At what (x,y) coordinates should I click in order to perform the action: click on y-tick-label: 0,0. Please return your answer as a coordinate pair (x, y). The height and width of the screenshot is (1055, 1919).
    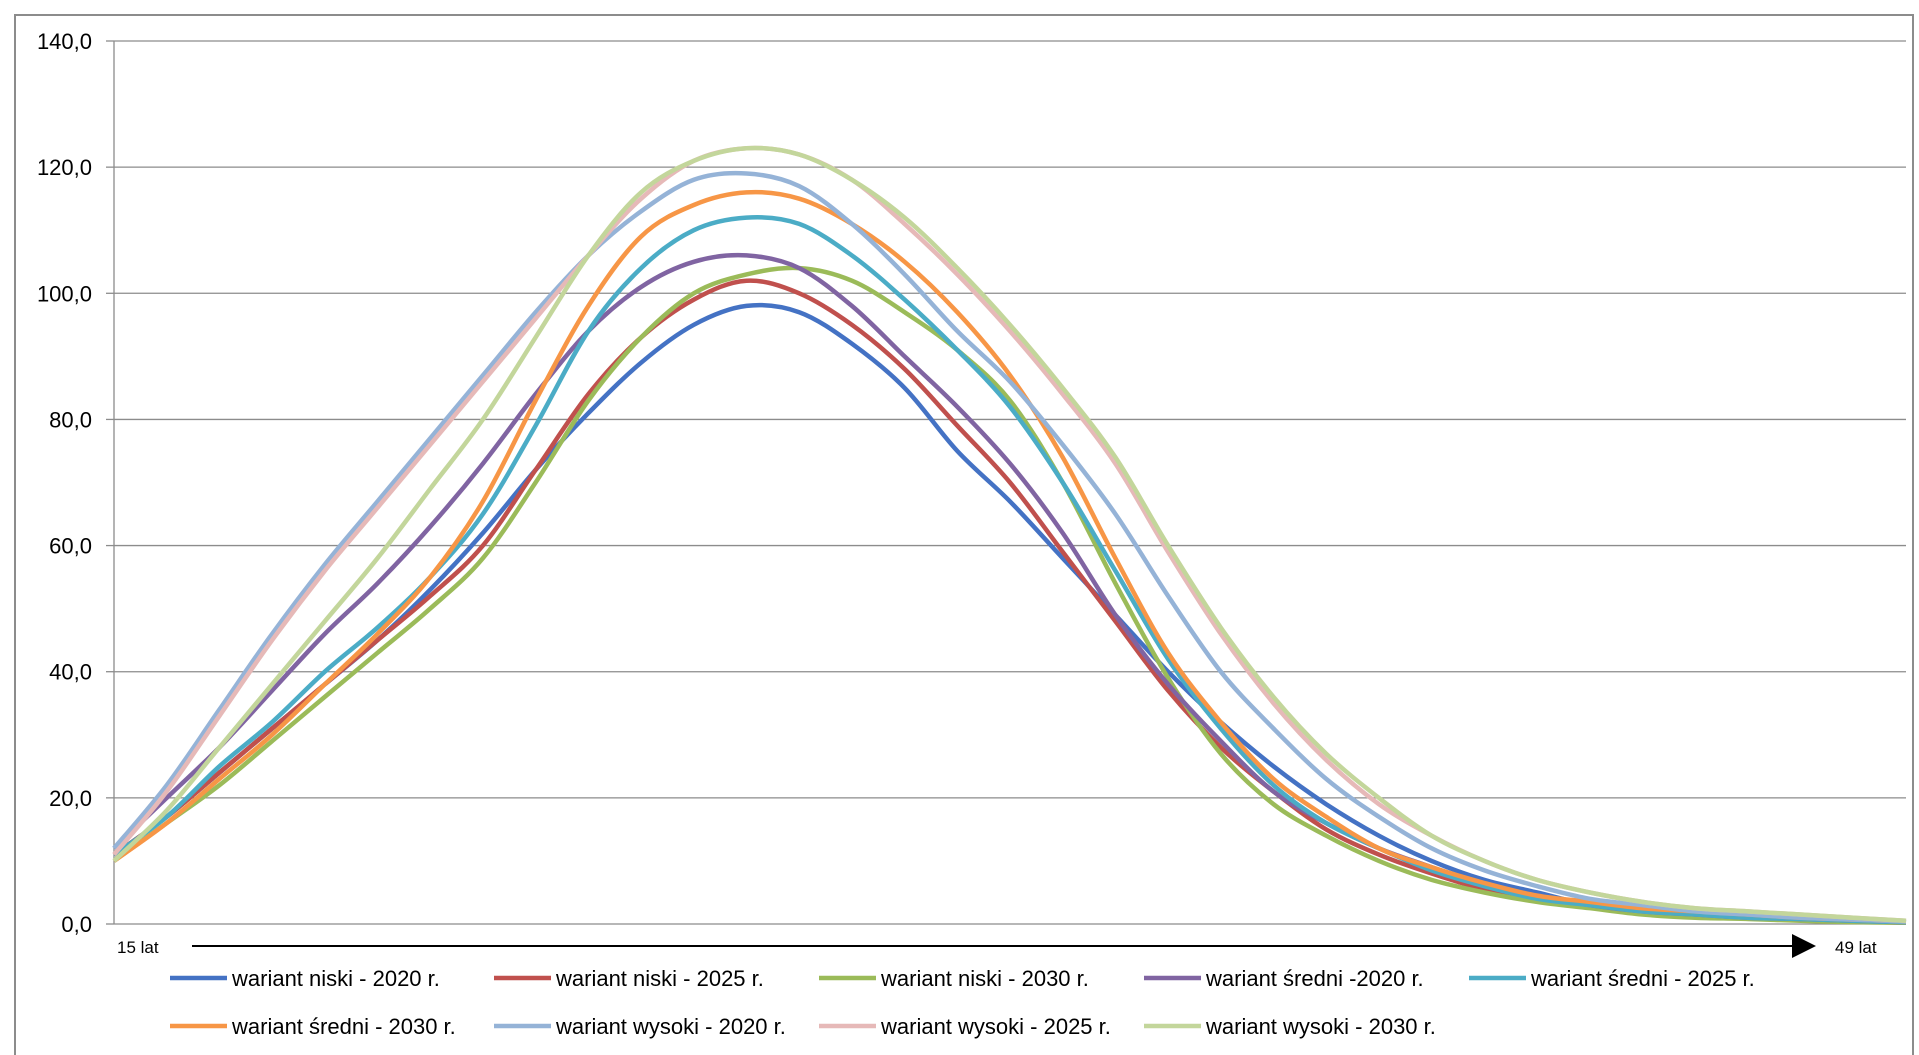
    Looking at the image, I should click on (76, 924).